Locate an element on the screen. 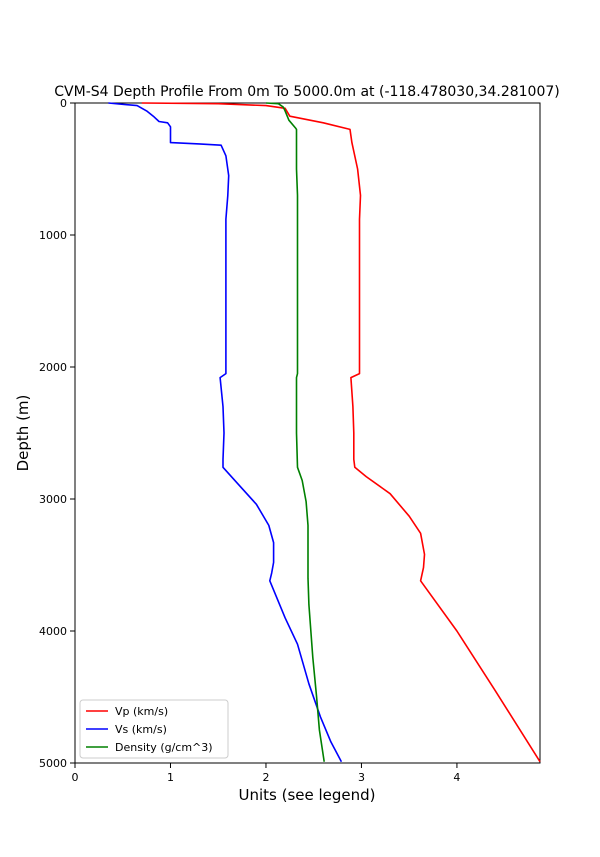 Image resolution: width=600 pixels, height=857 pixels. y-tick-label: 5000 is located at coordinates (53, 763).